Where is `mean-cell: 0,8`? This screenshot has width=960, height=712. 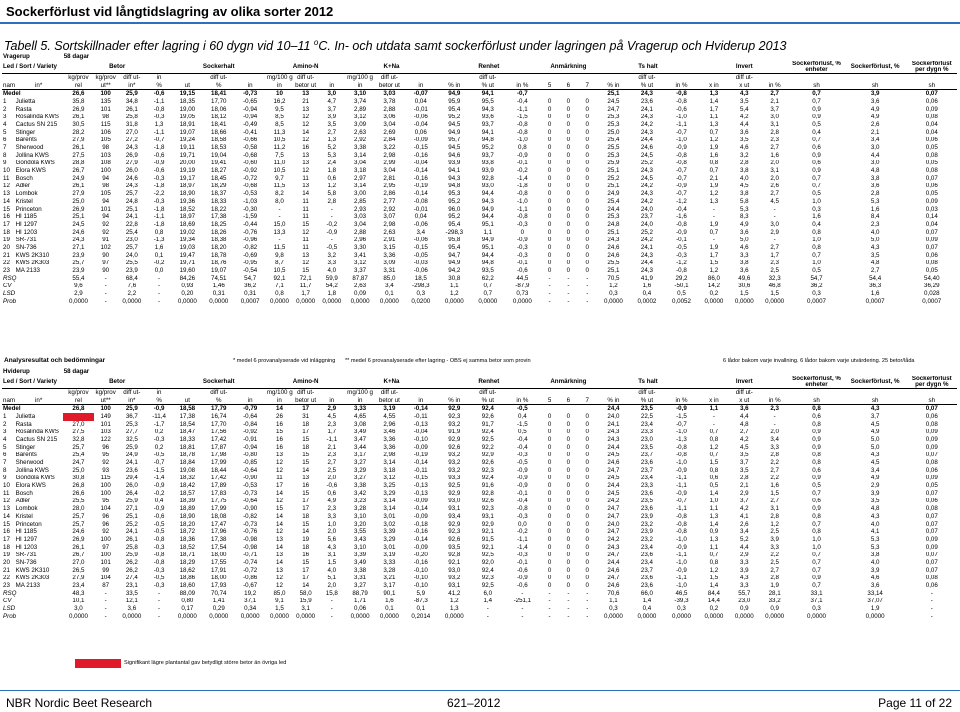
mean-cell: 0,8 is located at coordinates (816, 409).